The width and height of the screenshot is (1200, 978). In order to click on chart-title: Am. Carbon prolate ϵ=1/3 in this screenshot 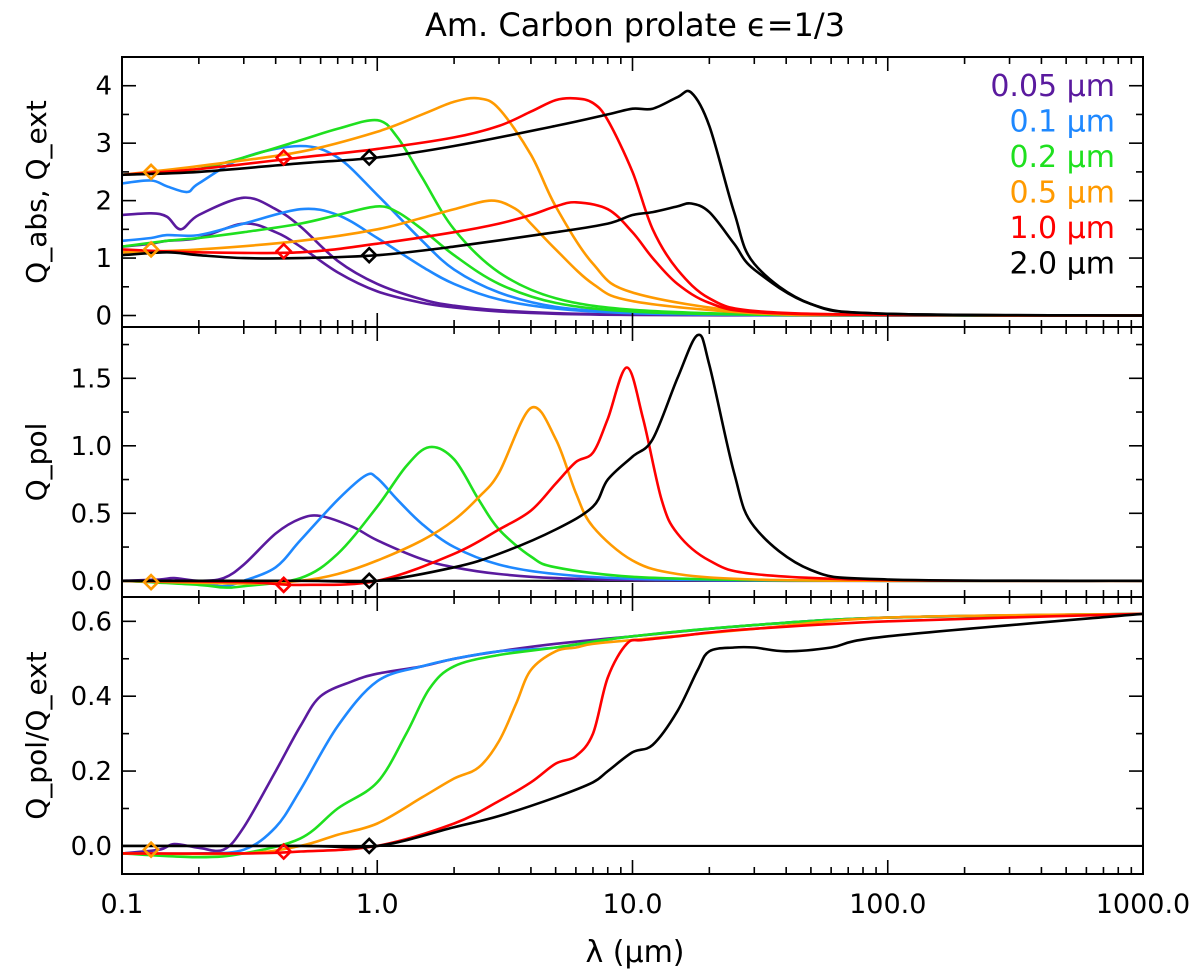, I will do `click(635, 25)`.